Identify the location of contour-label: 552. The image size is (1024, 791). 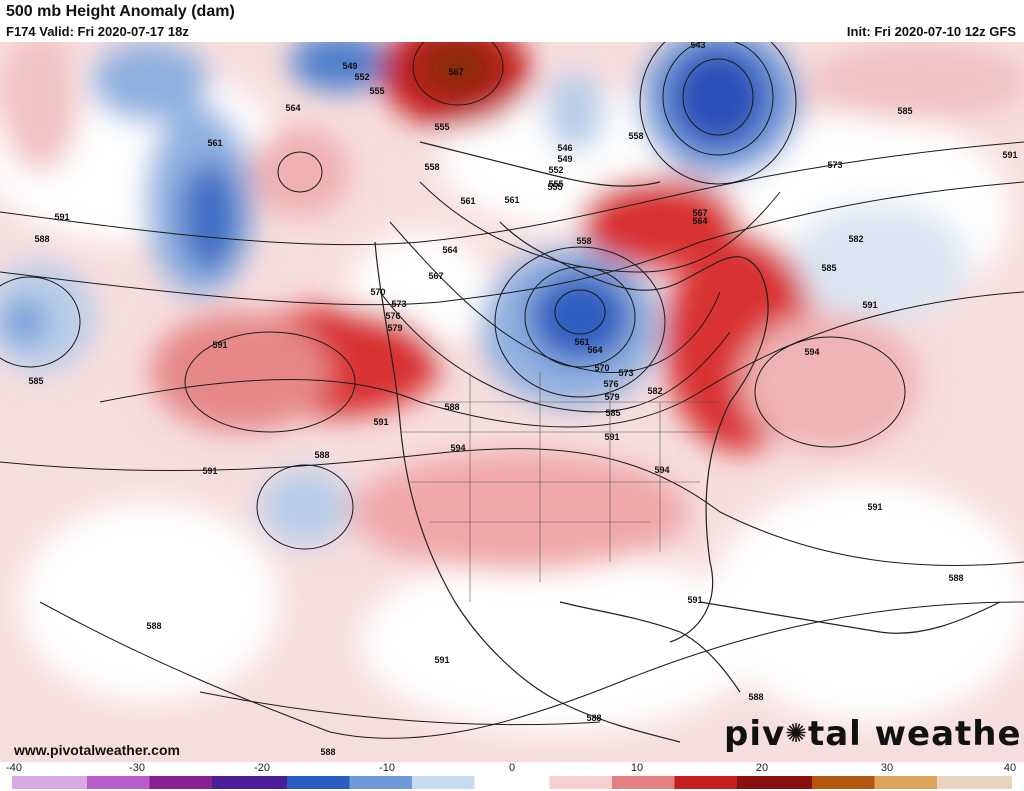
(361, 77).